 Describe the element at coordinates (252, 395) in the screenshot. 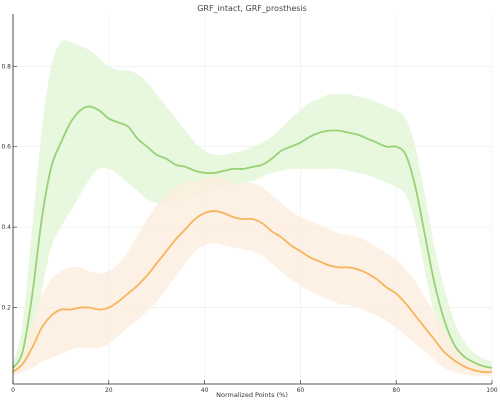

I see `x-axis-label: Normalized Points (%)` at that location.